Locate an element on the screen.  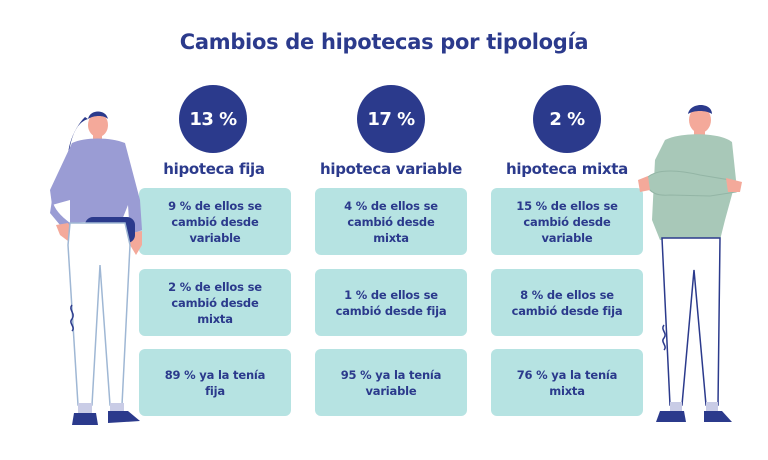
type-label-variable: hipoteca variable is located at coordinates (391, 169).